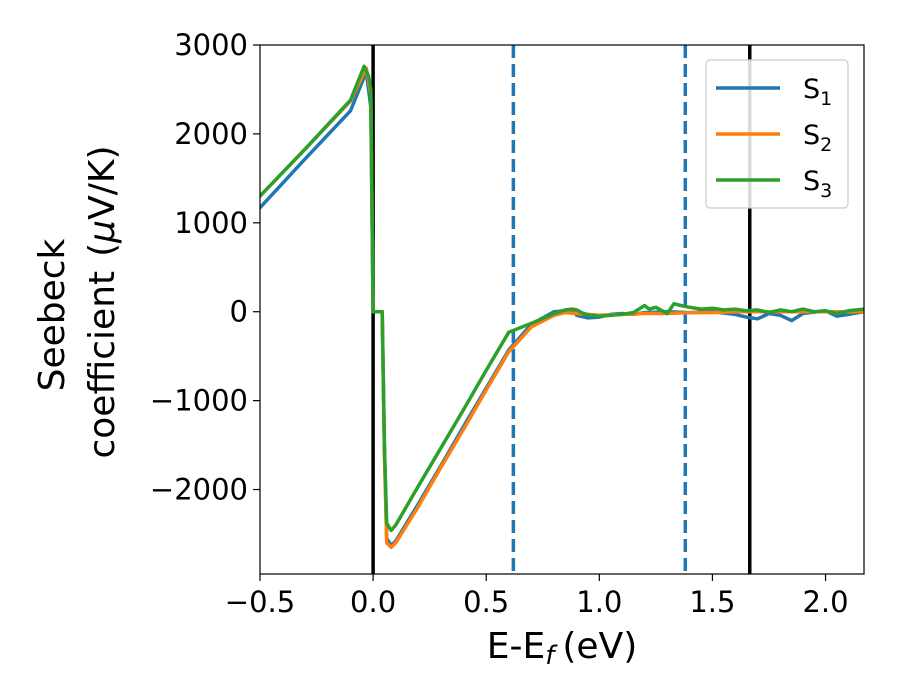 The height and width of the screenshot is (700, 900). I want to click on x-axis-label: E-Ef (eV), so click(562, 648).